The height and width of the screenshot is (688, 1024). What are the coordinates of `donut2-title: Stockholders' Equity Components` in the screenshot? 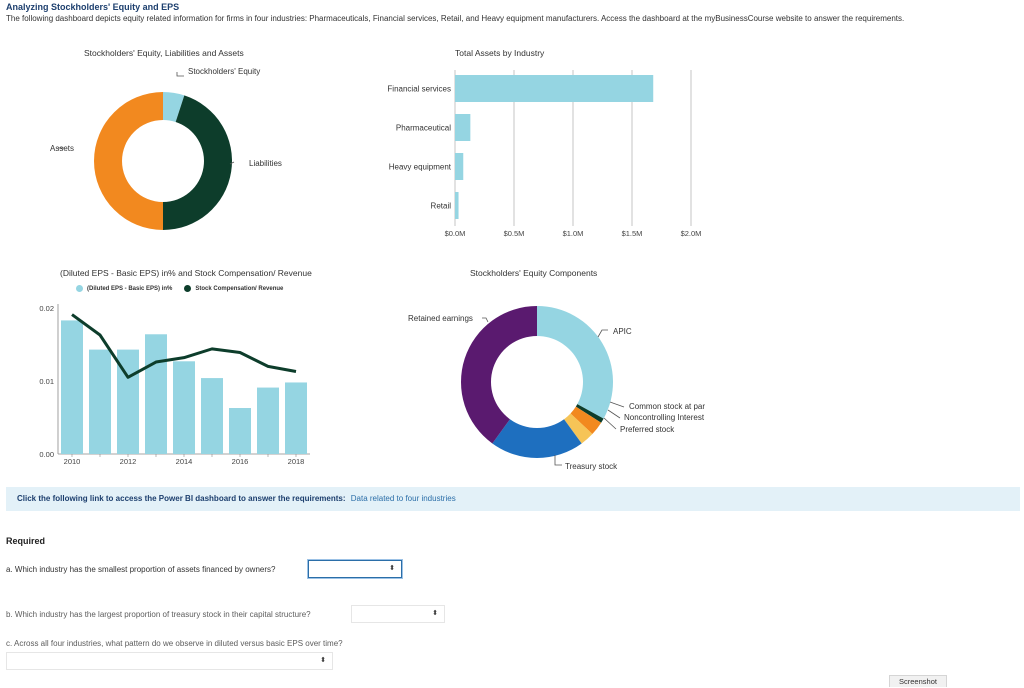 It's located at (534, 273).